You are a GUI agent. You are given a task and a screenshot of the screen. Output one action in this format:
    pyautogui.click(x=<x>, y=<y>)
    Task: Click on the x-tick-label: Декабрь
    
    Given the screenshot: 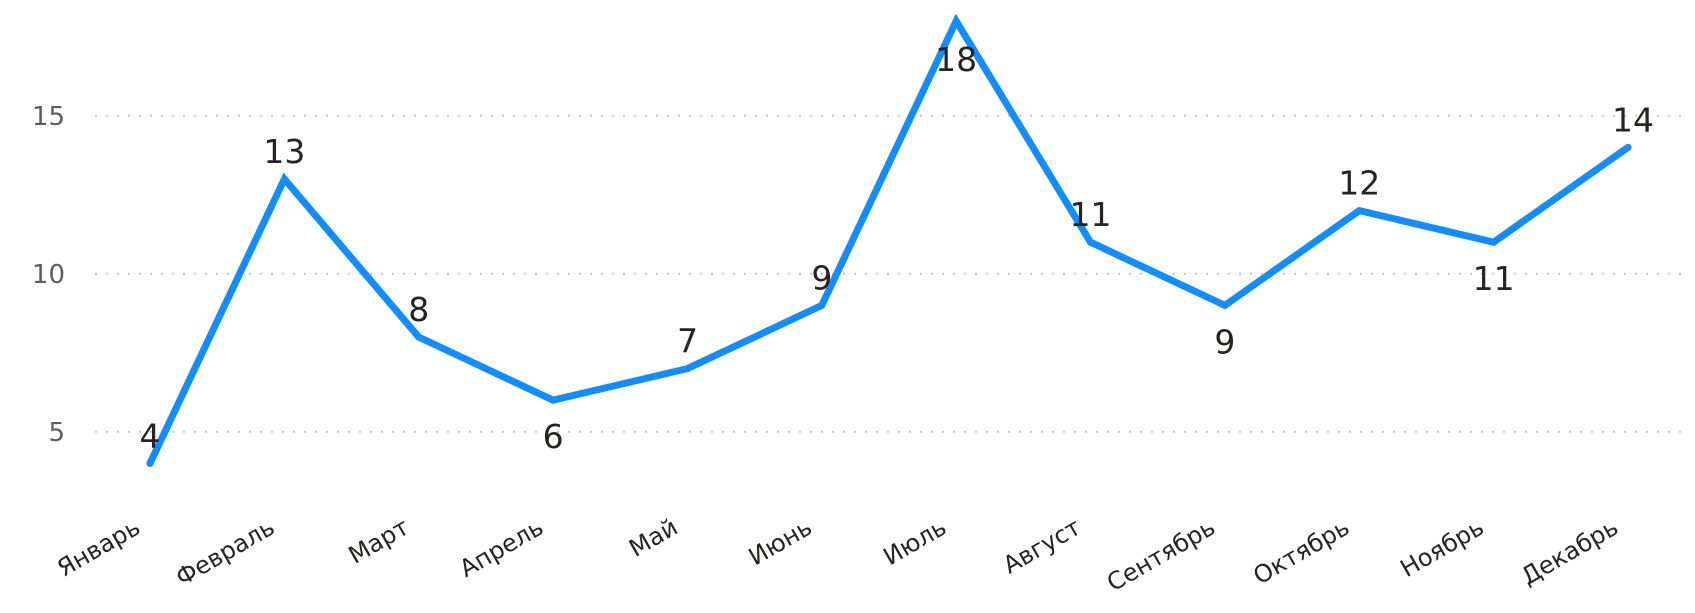 What is the action you would take?
    pyautogui.click(x=1569, y=552)
    